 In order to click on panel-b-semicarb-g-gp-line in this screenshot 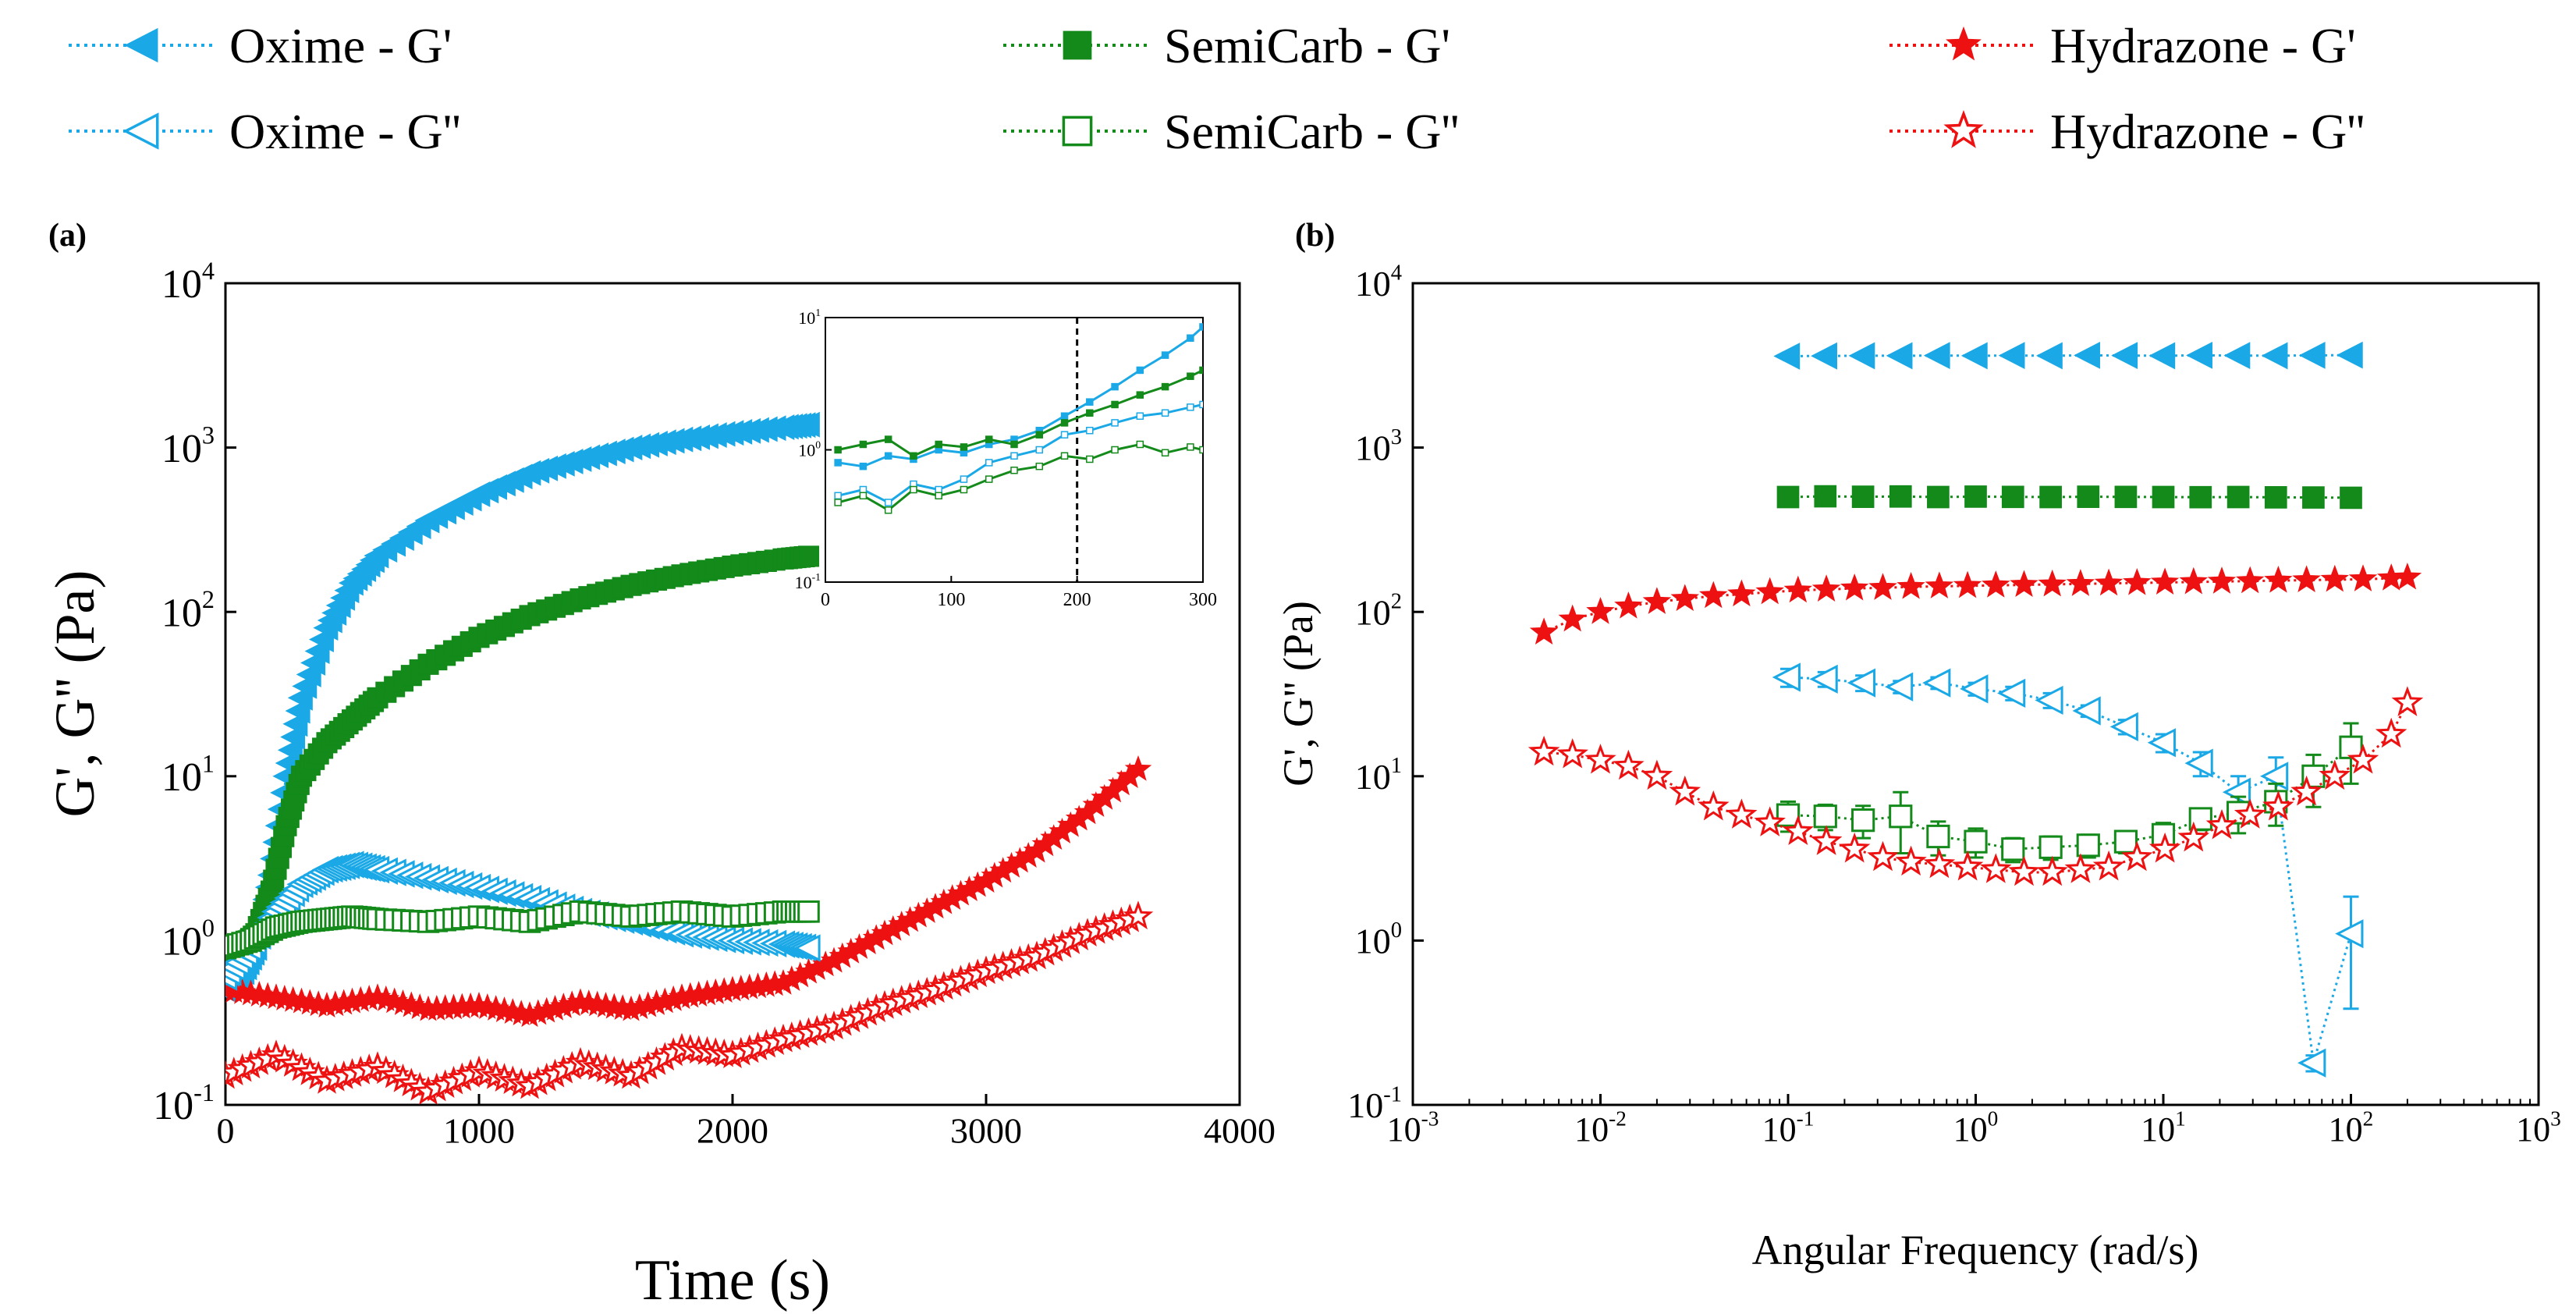, I will do `click(2069, 497)`.